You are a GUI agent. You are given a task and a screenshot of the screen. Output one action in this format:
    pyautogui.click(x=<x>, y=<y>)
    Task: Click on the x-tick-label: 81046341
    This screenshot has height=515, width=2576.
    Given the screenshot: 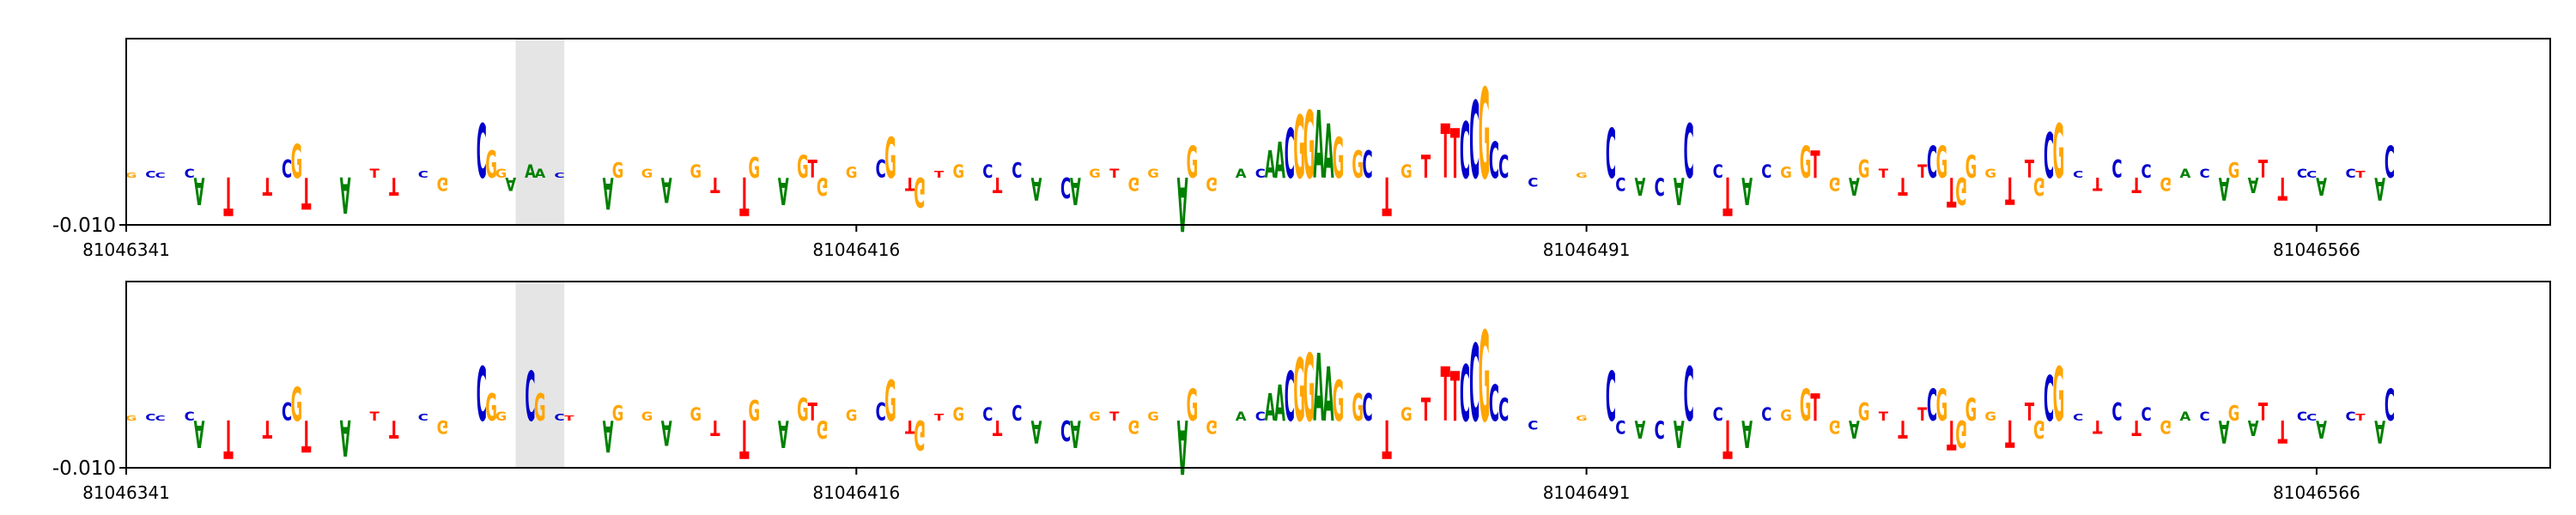 What is the action you would take?
    pyautogui.click(x=126, y=249)
    